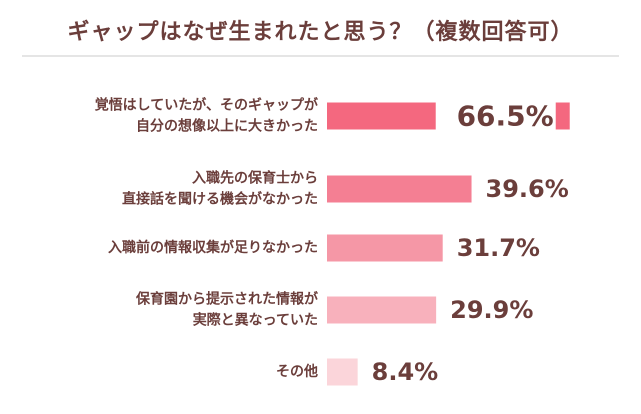  I want to click on title-divider, so click(320, 56).